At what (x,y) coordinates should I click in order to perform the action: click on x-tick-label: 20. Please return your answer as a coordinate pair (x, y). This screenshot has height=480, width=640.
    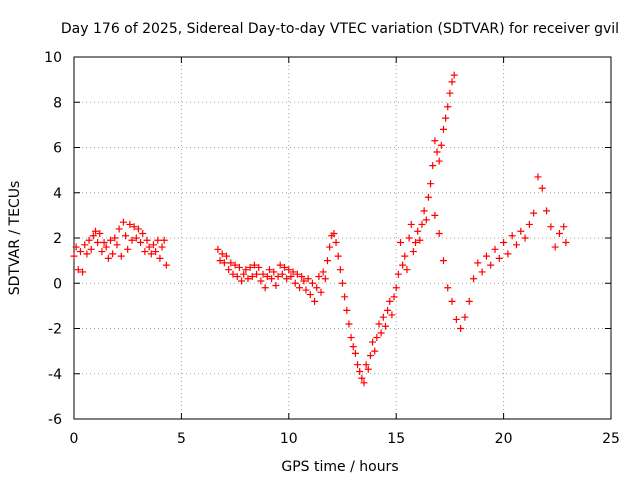
    Looking at the image, I should click on (504, 439).